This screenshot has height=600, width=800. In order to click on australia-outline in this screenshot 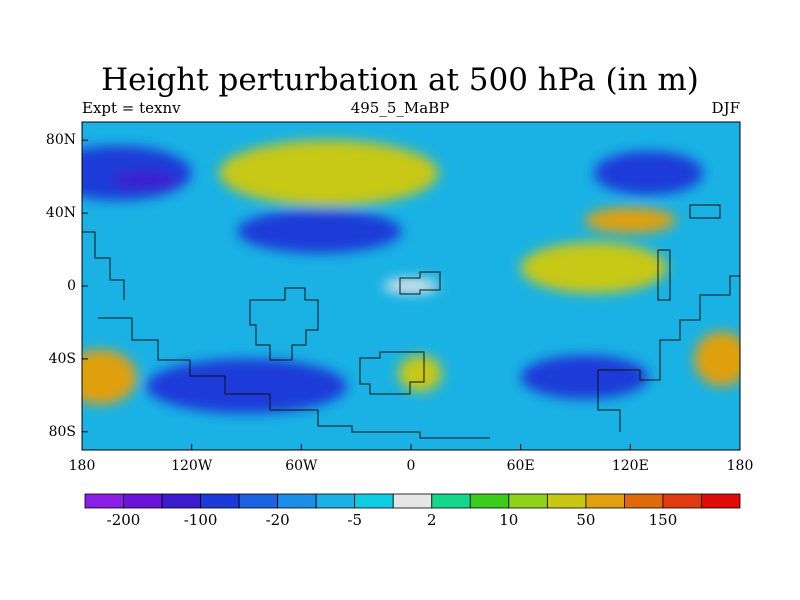, I will do `click(609, 401)`.